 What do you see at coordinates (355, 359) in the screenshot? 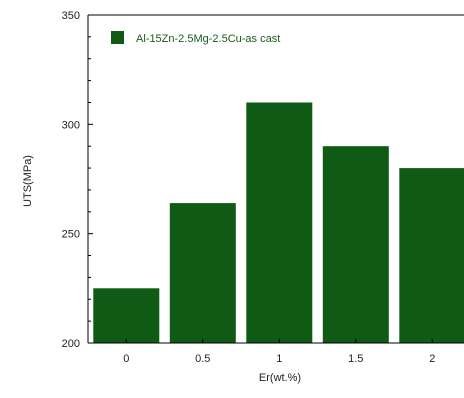
I see `x-tick-label-1.5: 1.5` at bounding box center [355, 359].